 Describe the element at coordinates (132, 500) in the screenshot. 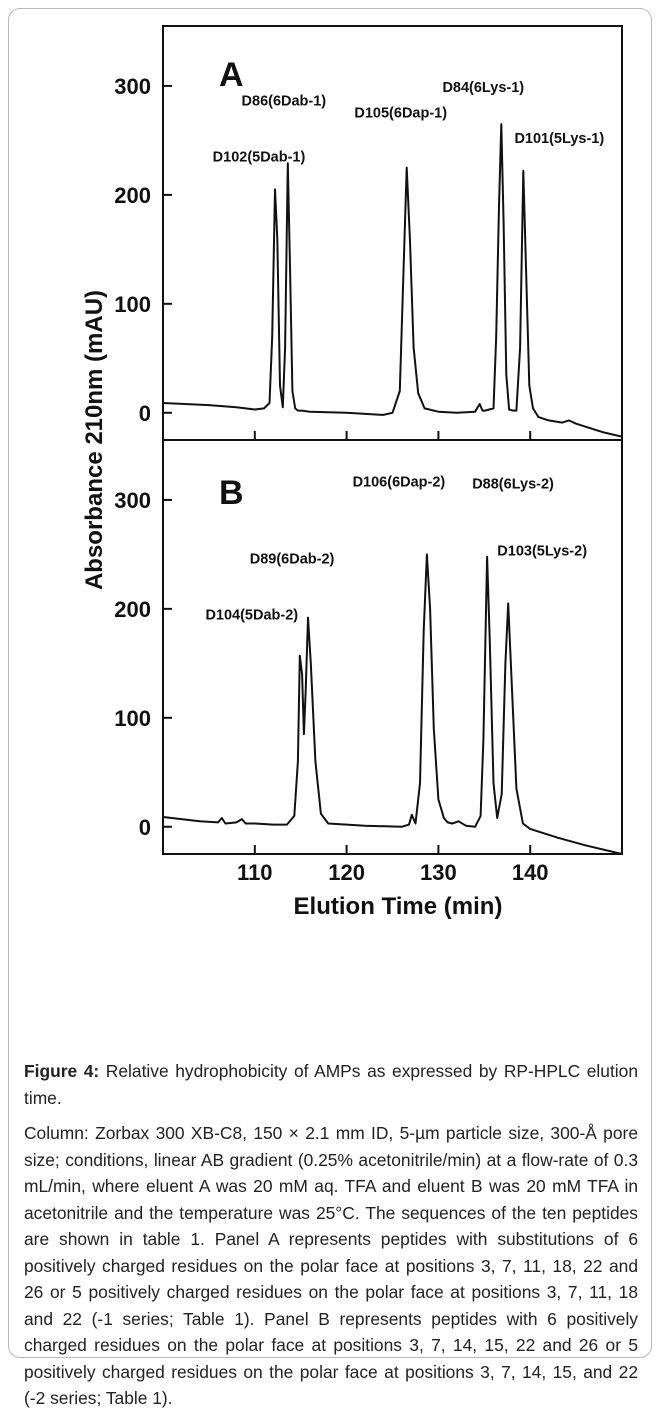

I see `panel-b-y-tick-label: 300` at that location.